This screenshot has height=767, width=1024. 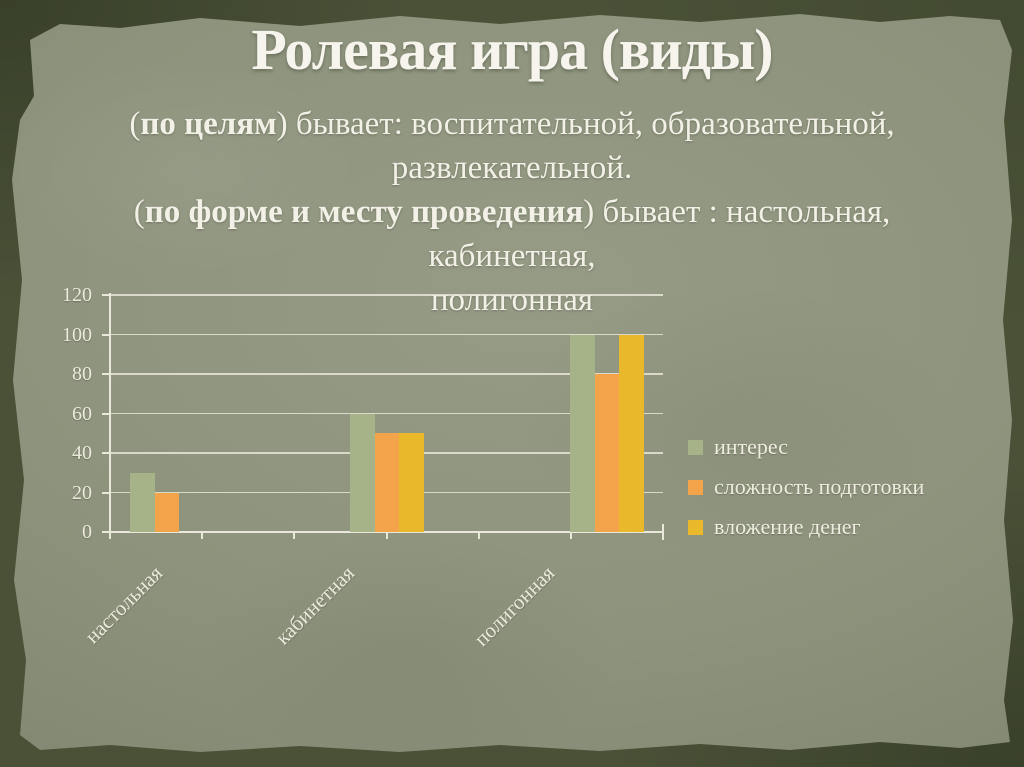 I want to click on paragraph-rest: ) бывает : настольная, кабинетная,, so click(x=659, y=234).